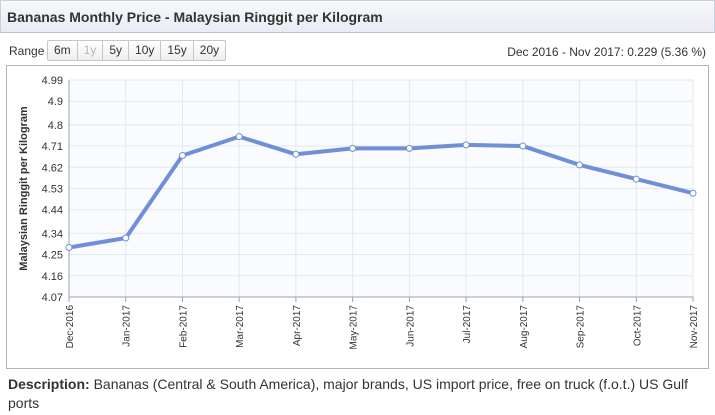 This screenshot has height=415, width=715. I want to click on range-10y-button: 10y, so click(145, 50).